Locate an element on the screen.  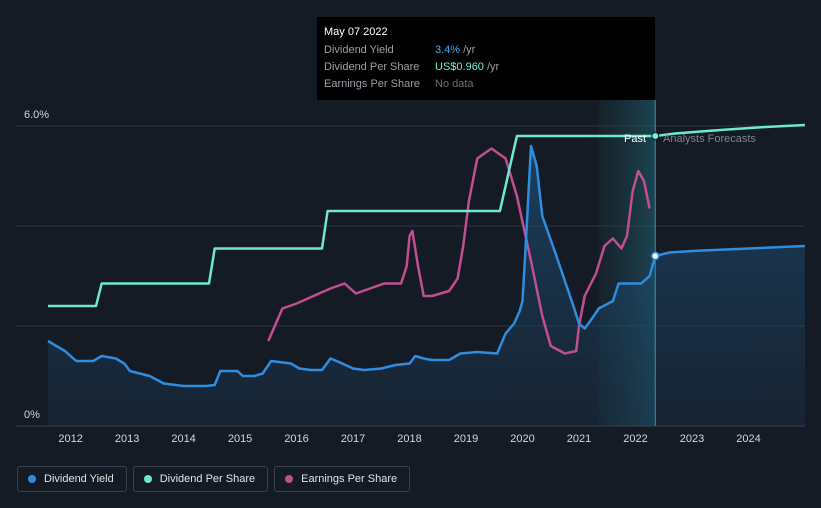
legend-item-earnings-per-share: Earnings Per Share is located at coordinates (342, 479).